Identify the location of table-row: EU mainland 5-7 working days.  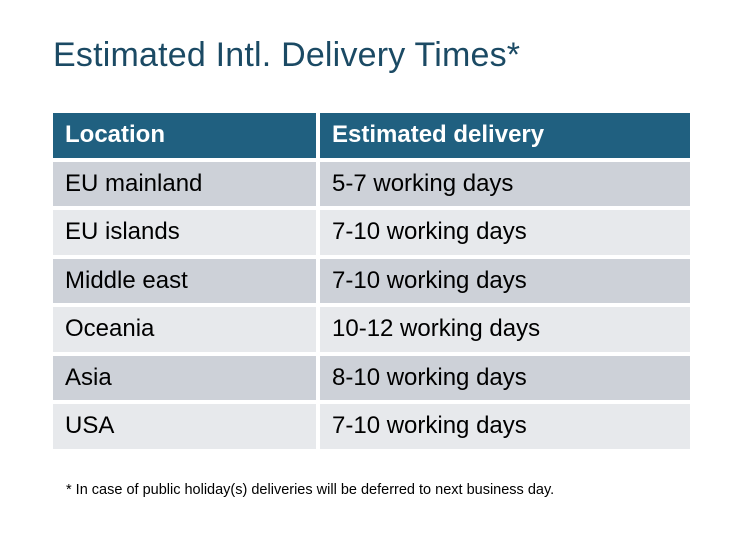
(371, 183).